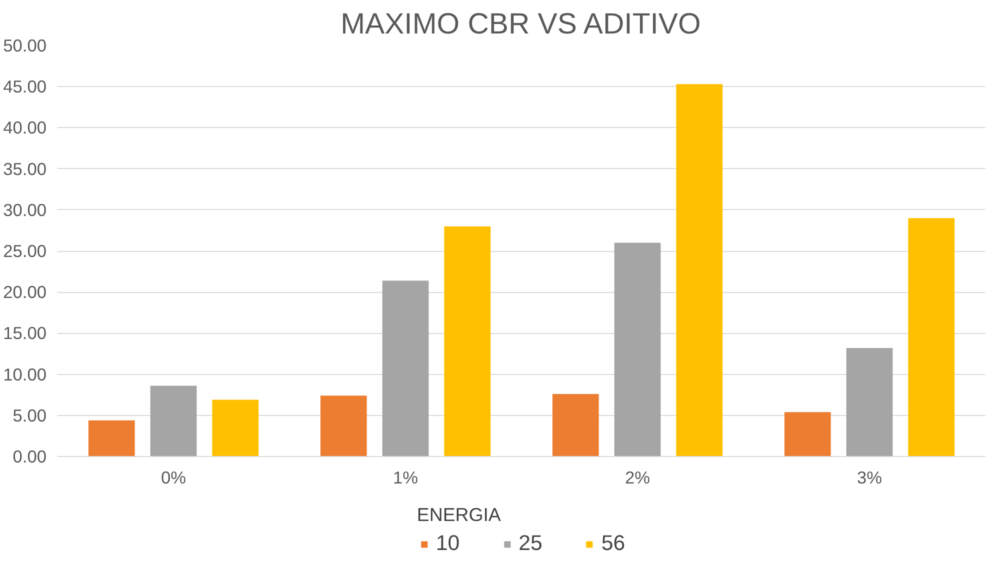  What do you see at coordinates (530, 543) in the screenshot?
I see `legend-label: 25` at bounding box center [530, 543].